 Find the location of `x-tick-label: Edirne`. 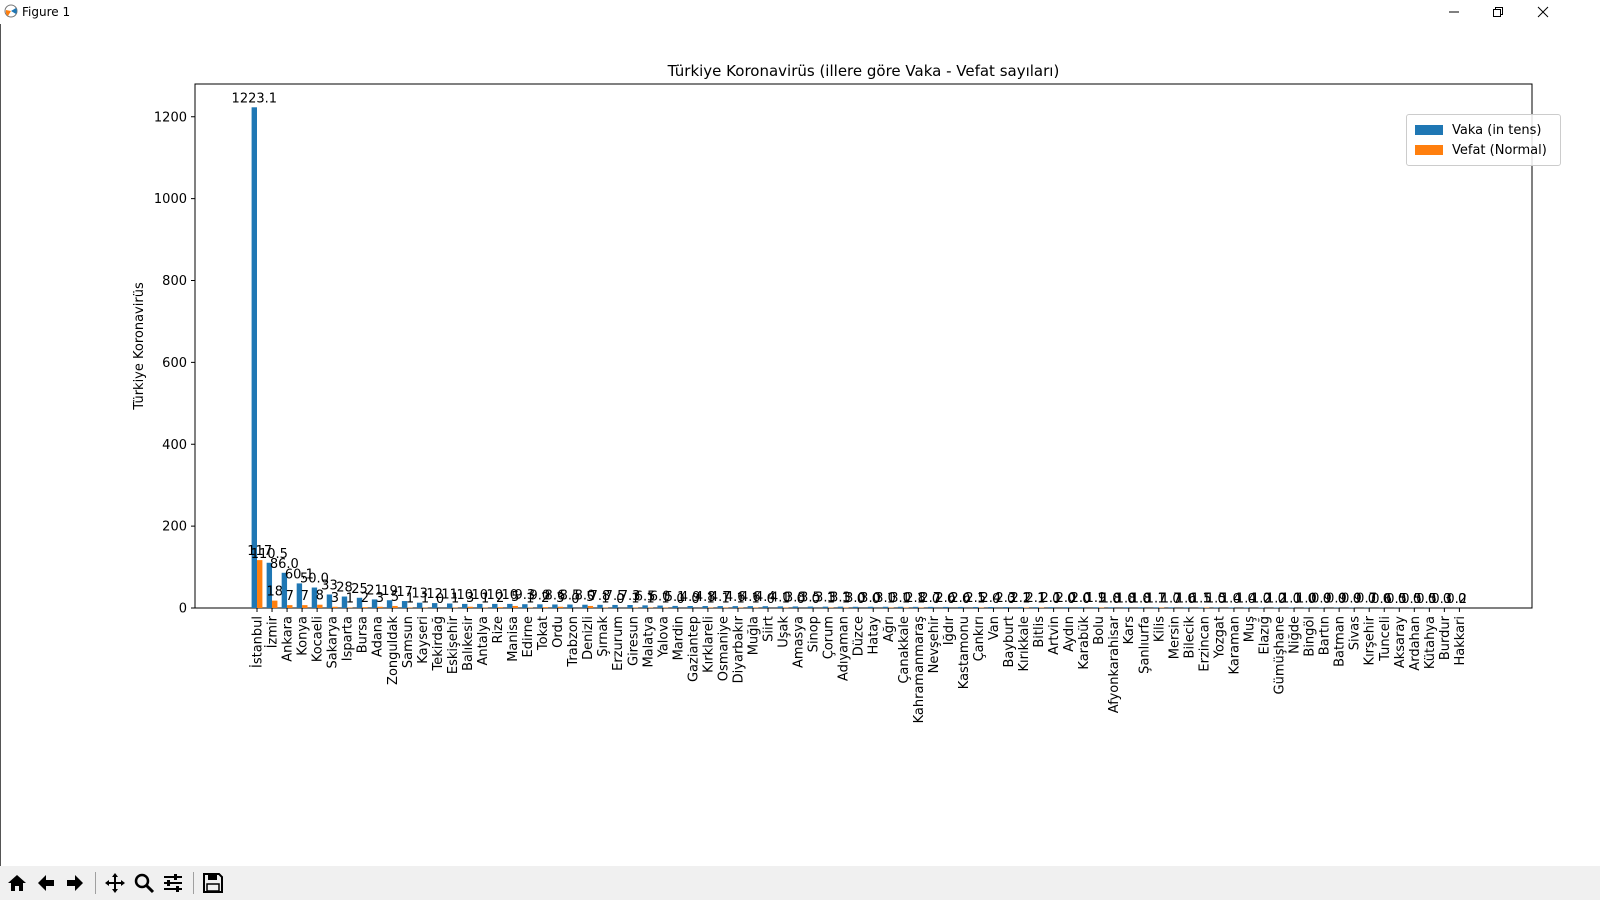

x-tick-label: Edirne is located at coordinates (528, 636).